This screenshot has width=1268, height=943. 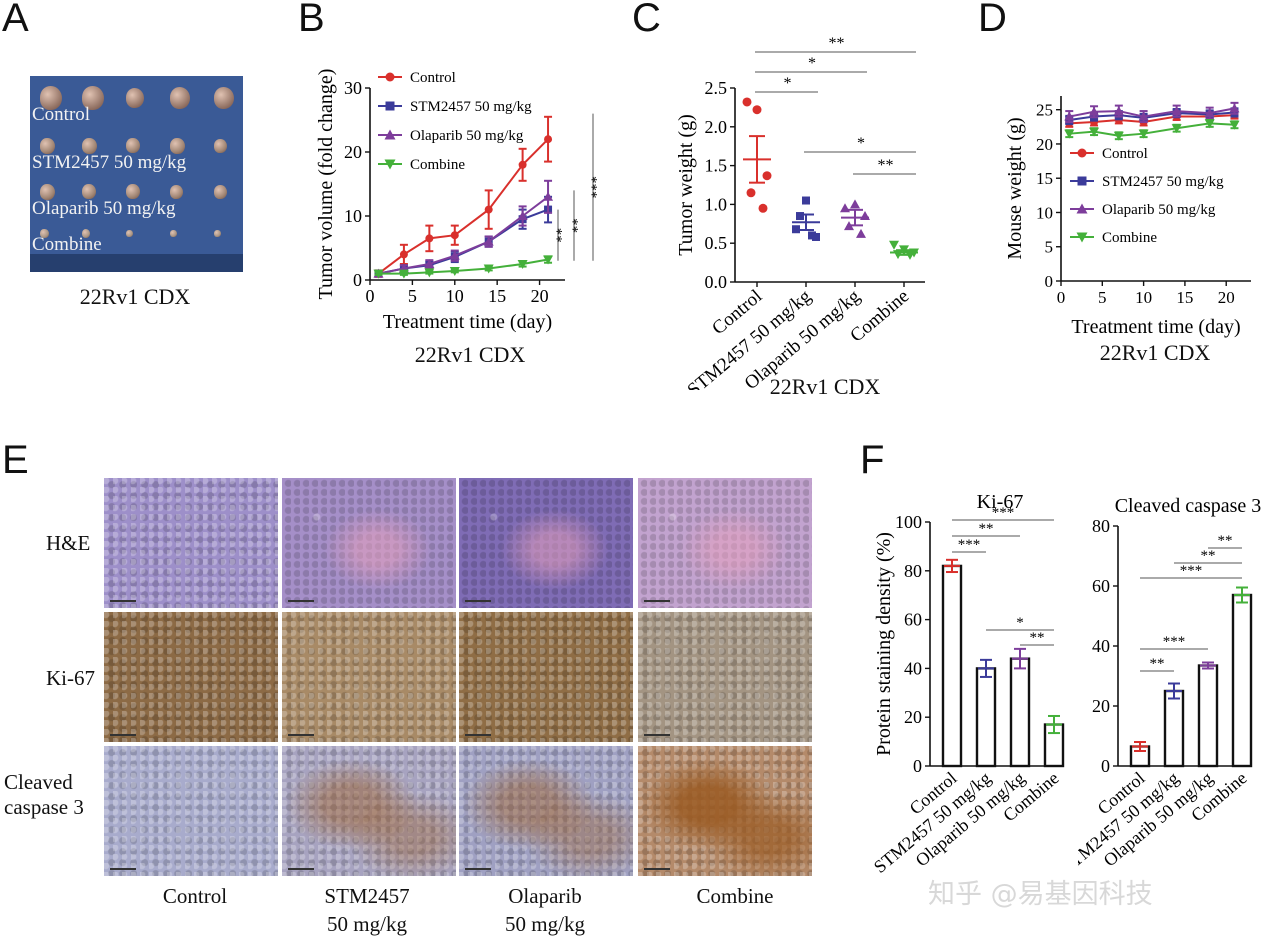 What do you see at coordinates (67, 244) in the screenshot?
I see `photo-label-combine: Combine` at bounding box center [67, 244].